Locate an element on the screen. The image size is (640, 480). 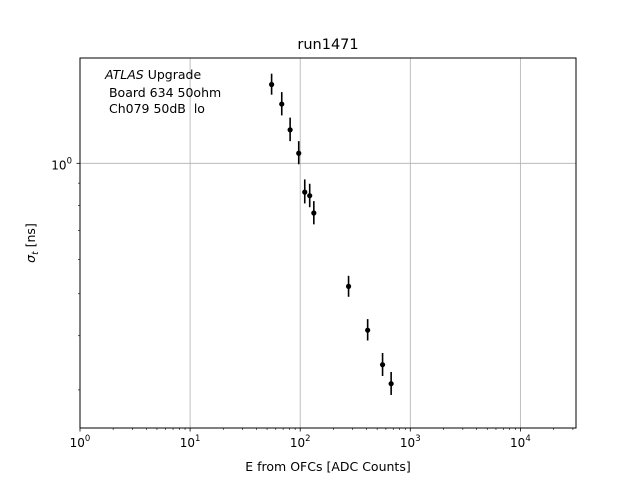
annotation-line-2: Board 634 50ohm is located at coordinates (163, 92).